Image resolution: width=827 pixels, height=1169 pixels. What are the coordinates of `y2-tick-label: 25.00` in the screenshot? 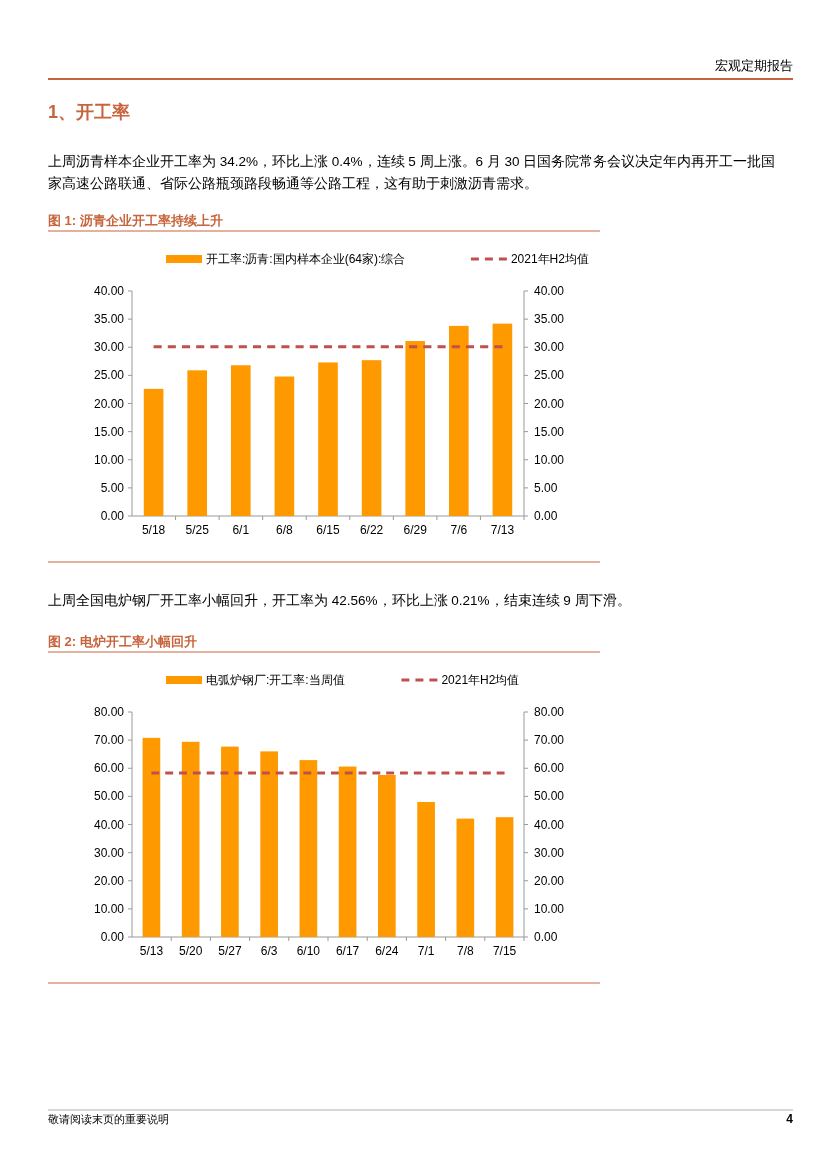 It's located at (549, 375).